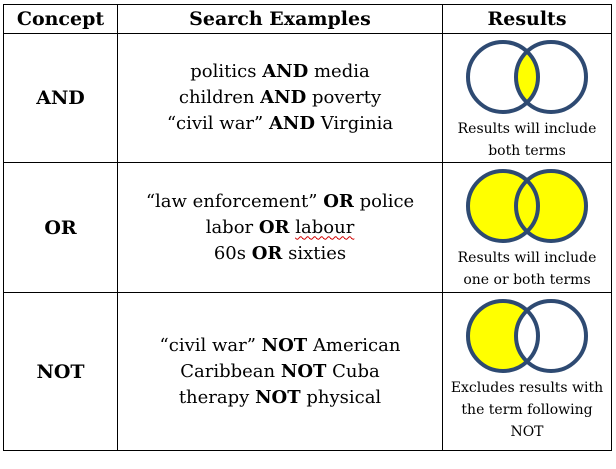 This screenshot has width=616, height=469. Describe the element at coordinates (280, 253) in the screenshot. I see `example-line: 60s OR sixties` at that location.